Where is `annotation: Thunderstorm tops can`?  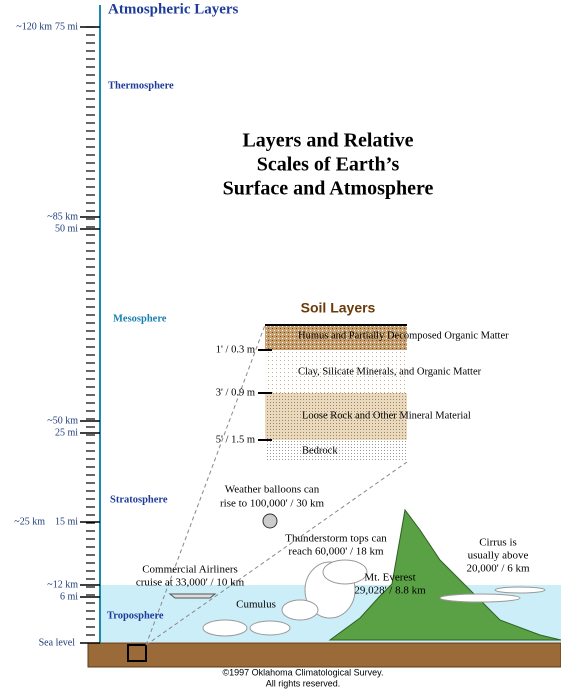 annotation: Thunderstorm tops can is located at coordinates (336, 539).